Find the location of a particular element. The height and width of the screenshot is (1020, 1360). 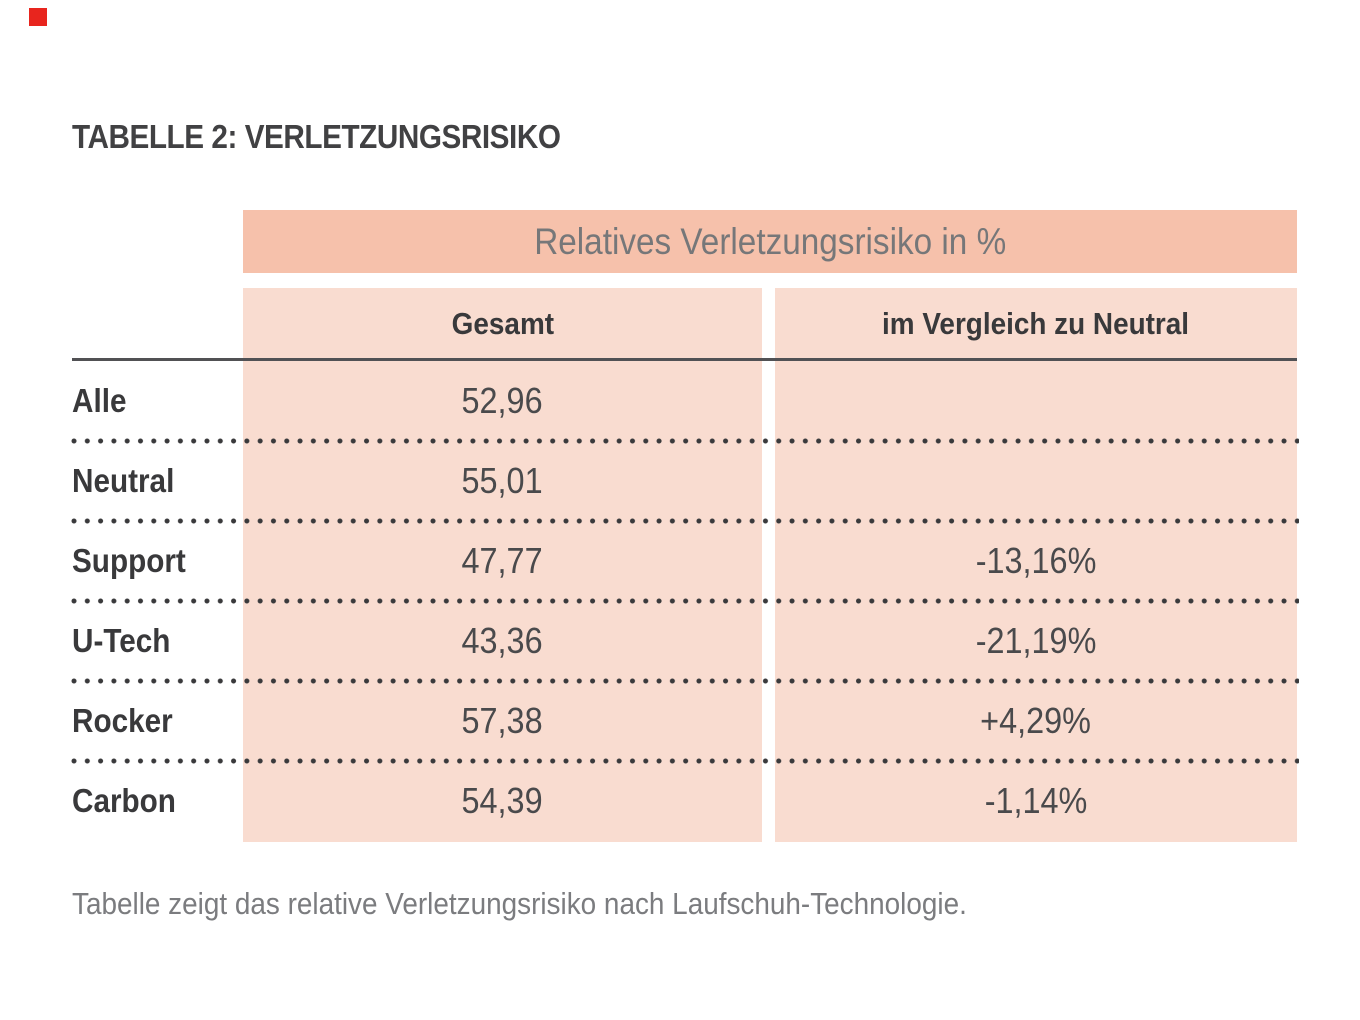

row-label-text: Alle is located at coordinates (99, 400).